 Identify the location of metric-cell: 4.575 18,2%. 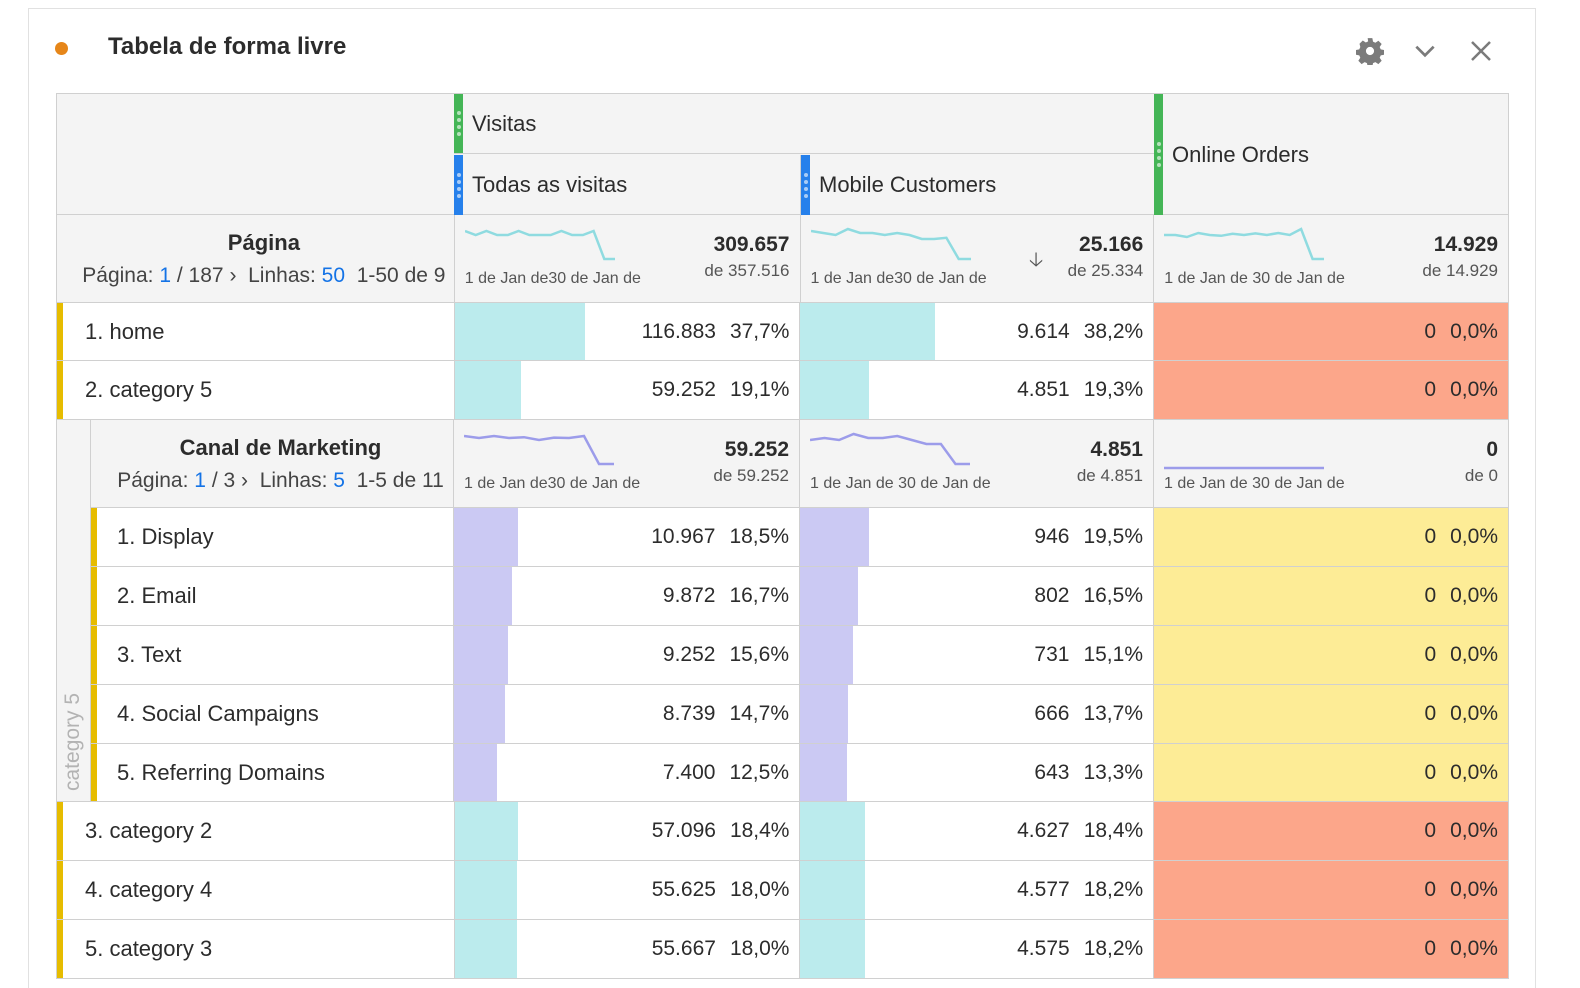
(976, 949).